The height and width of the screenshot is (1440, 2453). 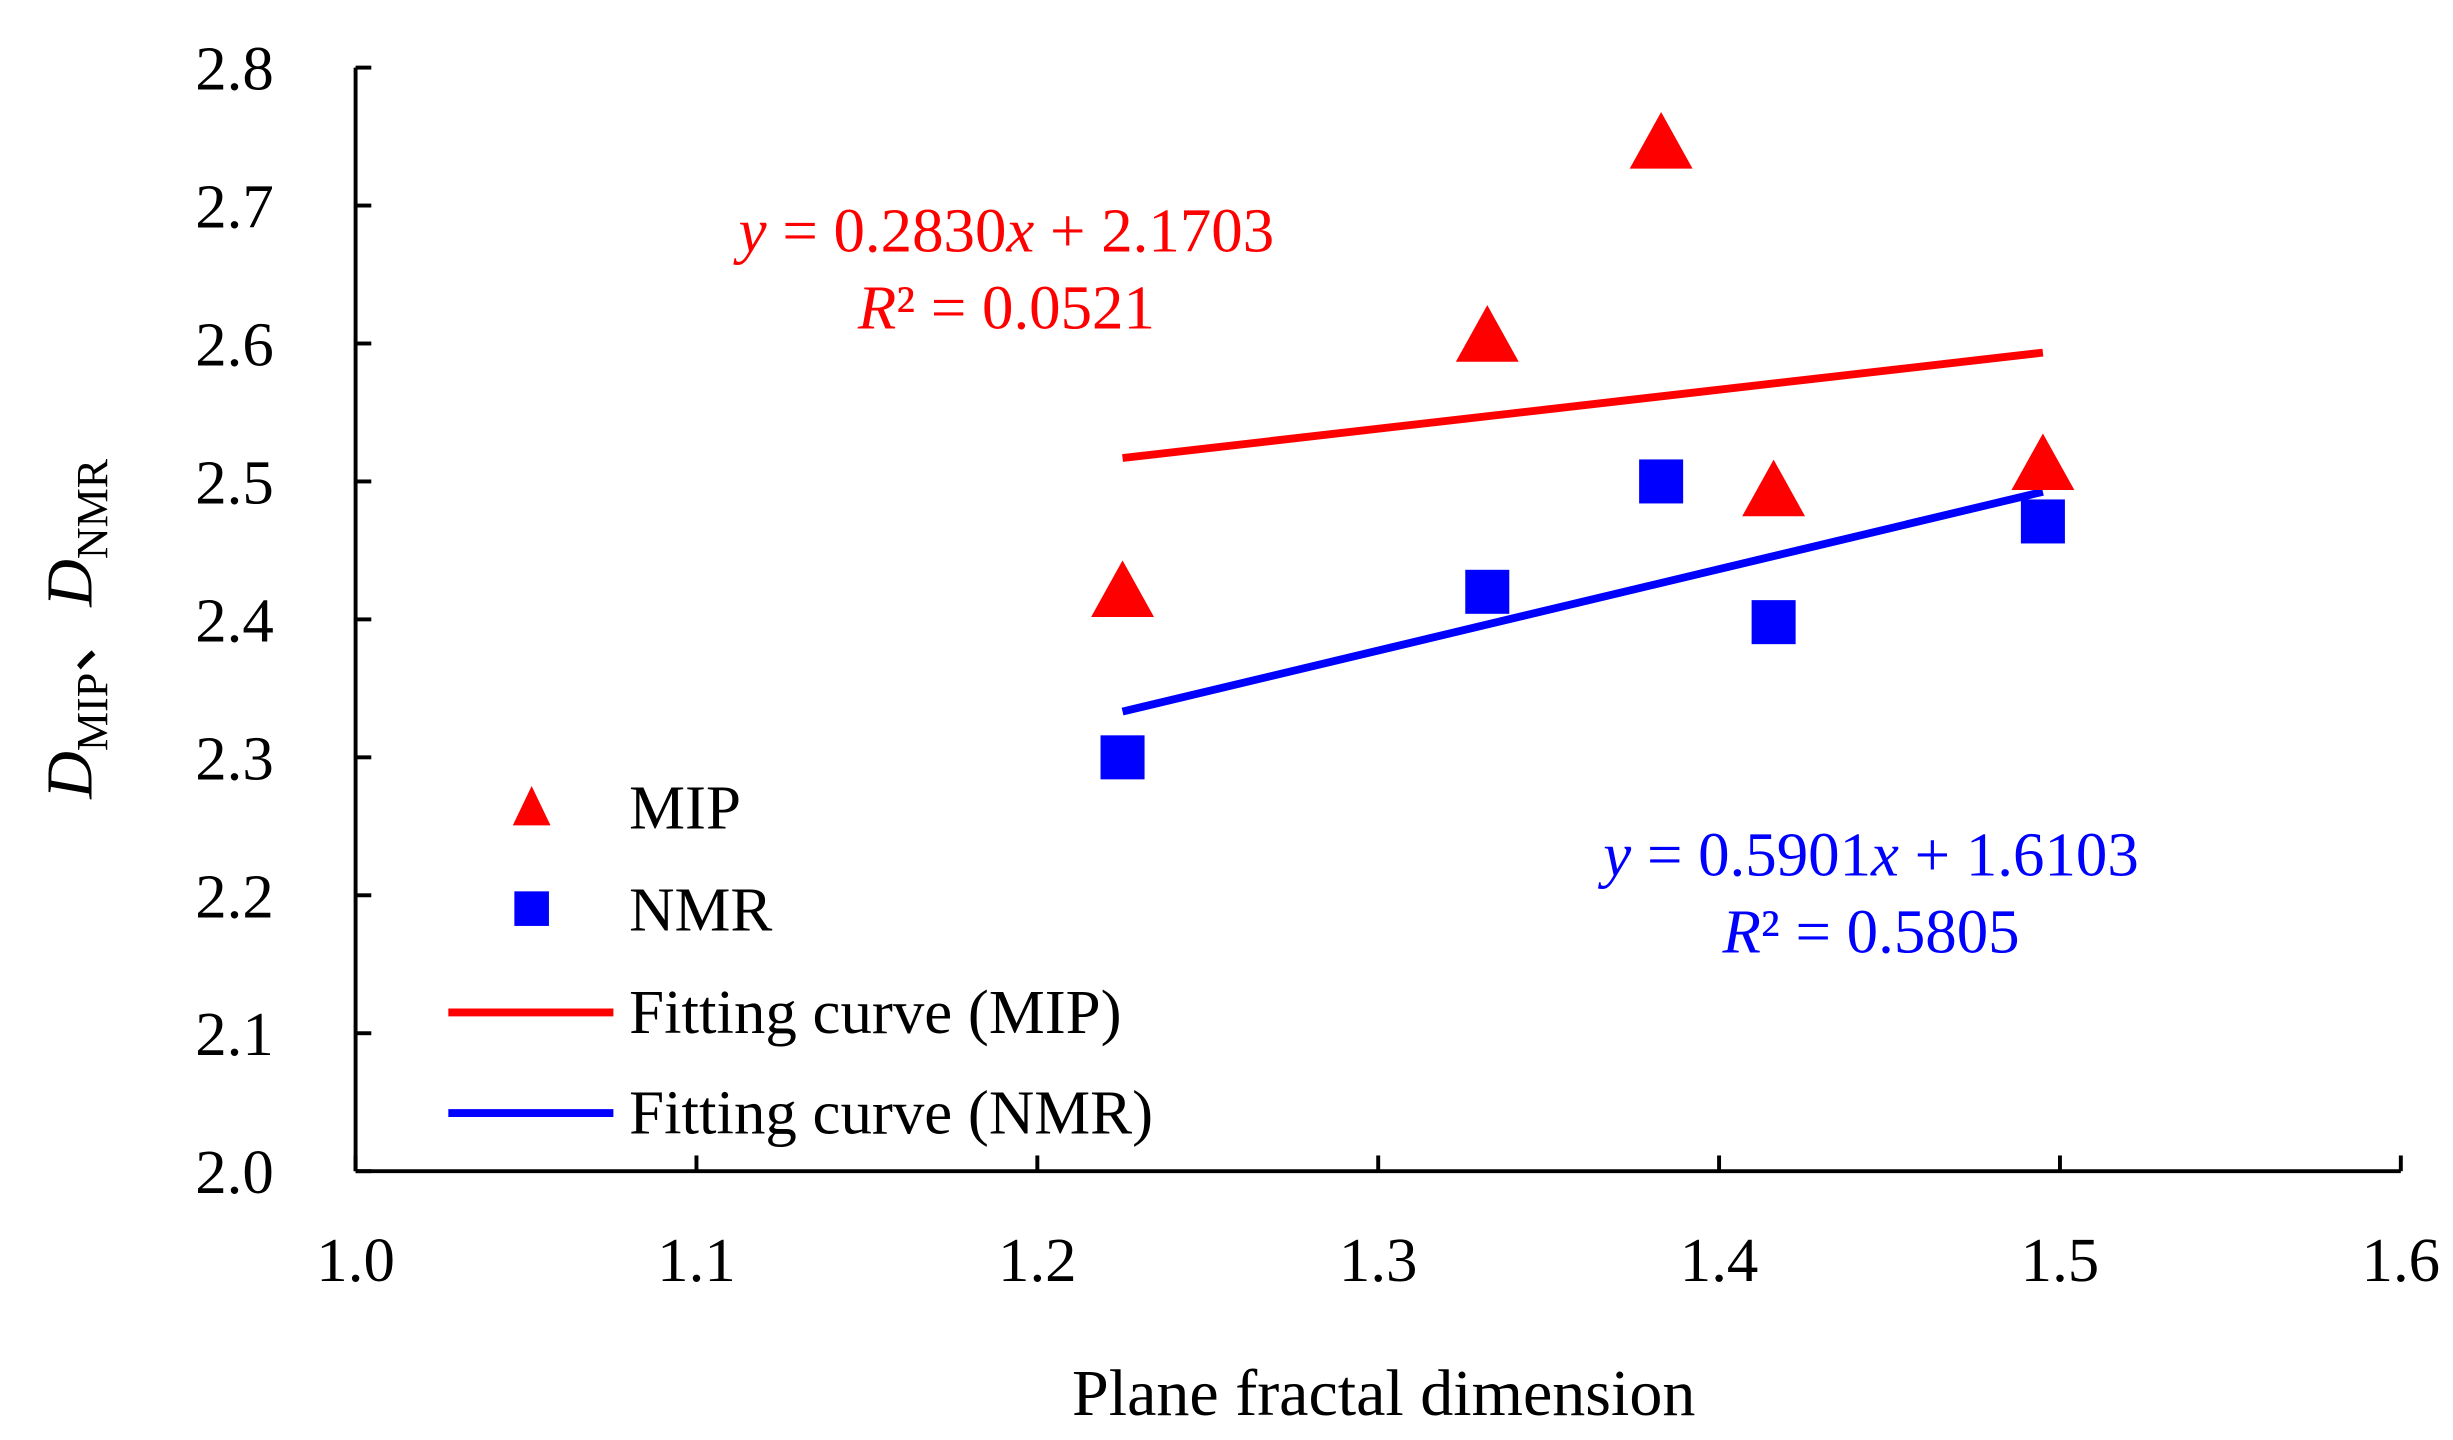 I want to click on y-tick-label: 2.7, so click(x=234, y=207).